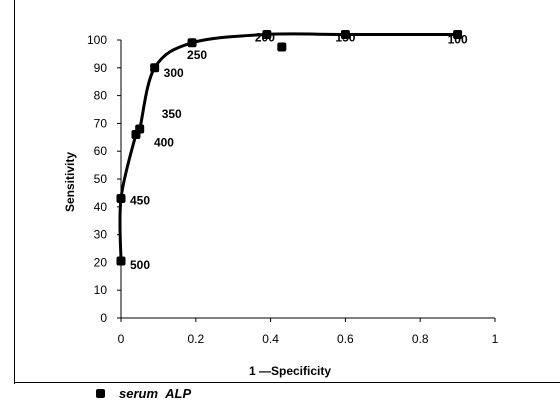 This screenshot has width=560, height=403. Describe the element at coordinates (101, 235) in the screenshot. I see `y-tick-label: 30` at that location.